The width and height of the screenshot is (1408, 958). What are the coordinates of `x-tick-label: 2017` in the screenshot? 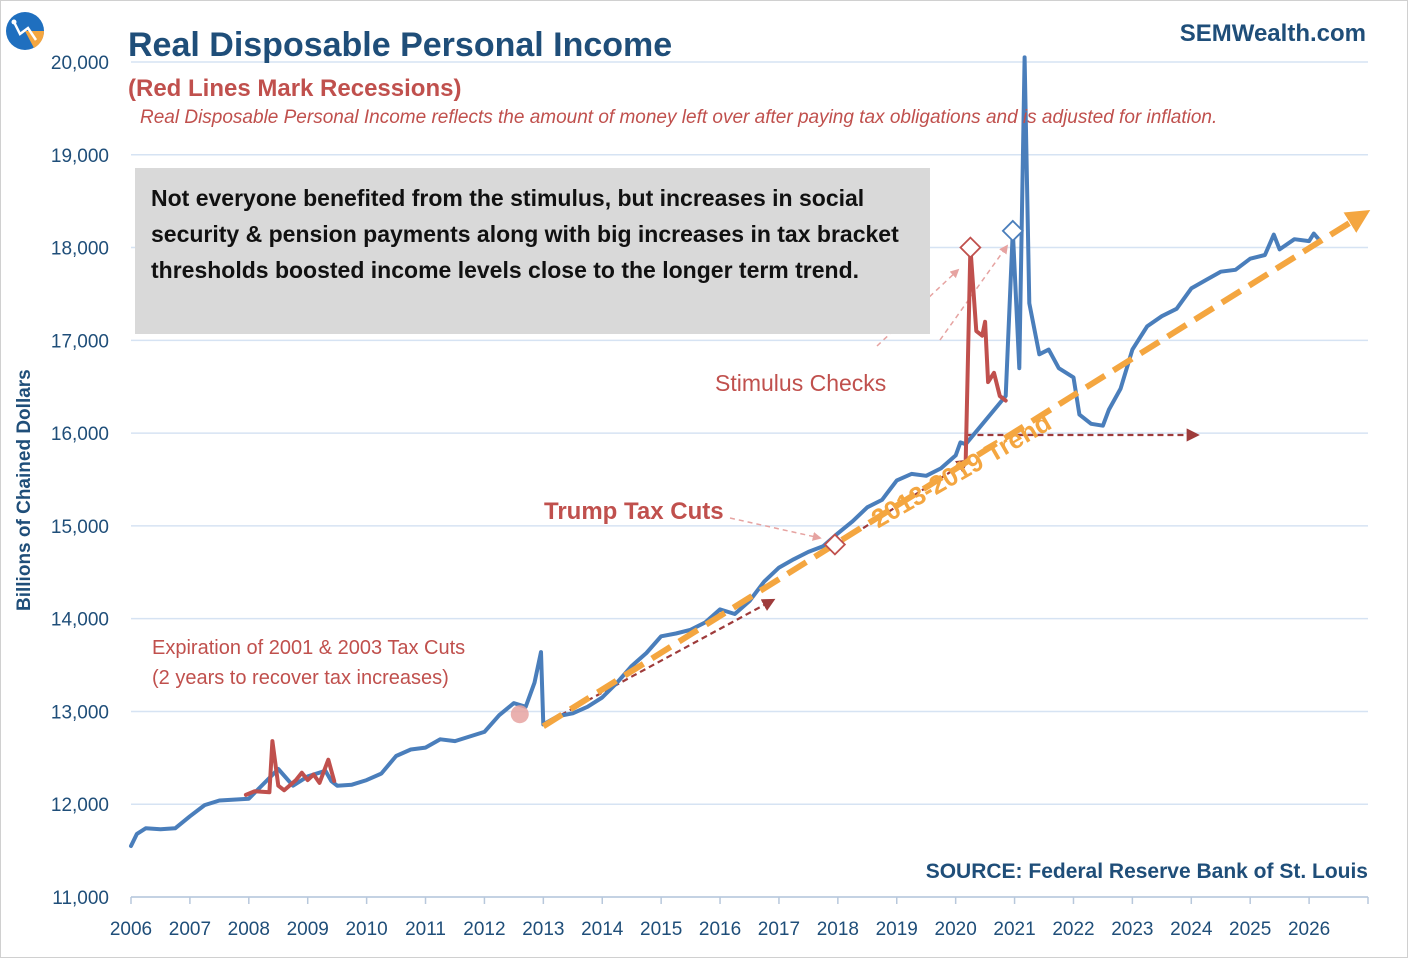 It's located at (779, 929).